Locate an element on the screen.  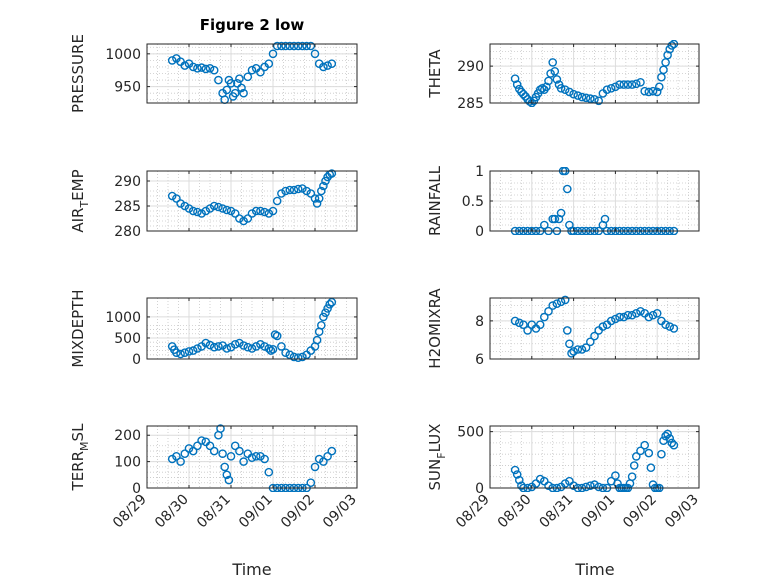
y-tick-label: 500 is located at coordinates (127, 339).